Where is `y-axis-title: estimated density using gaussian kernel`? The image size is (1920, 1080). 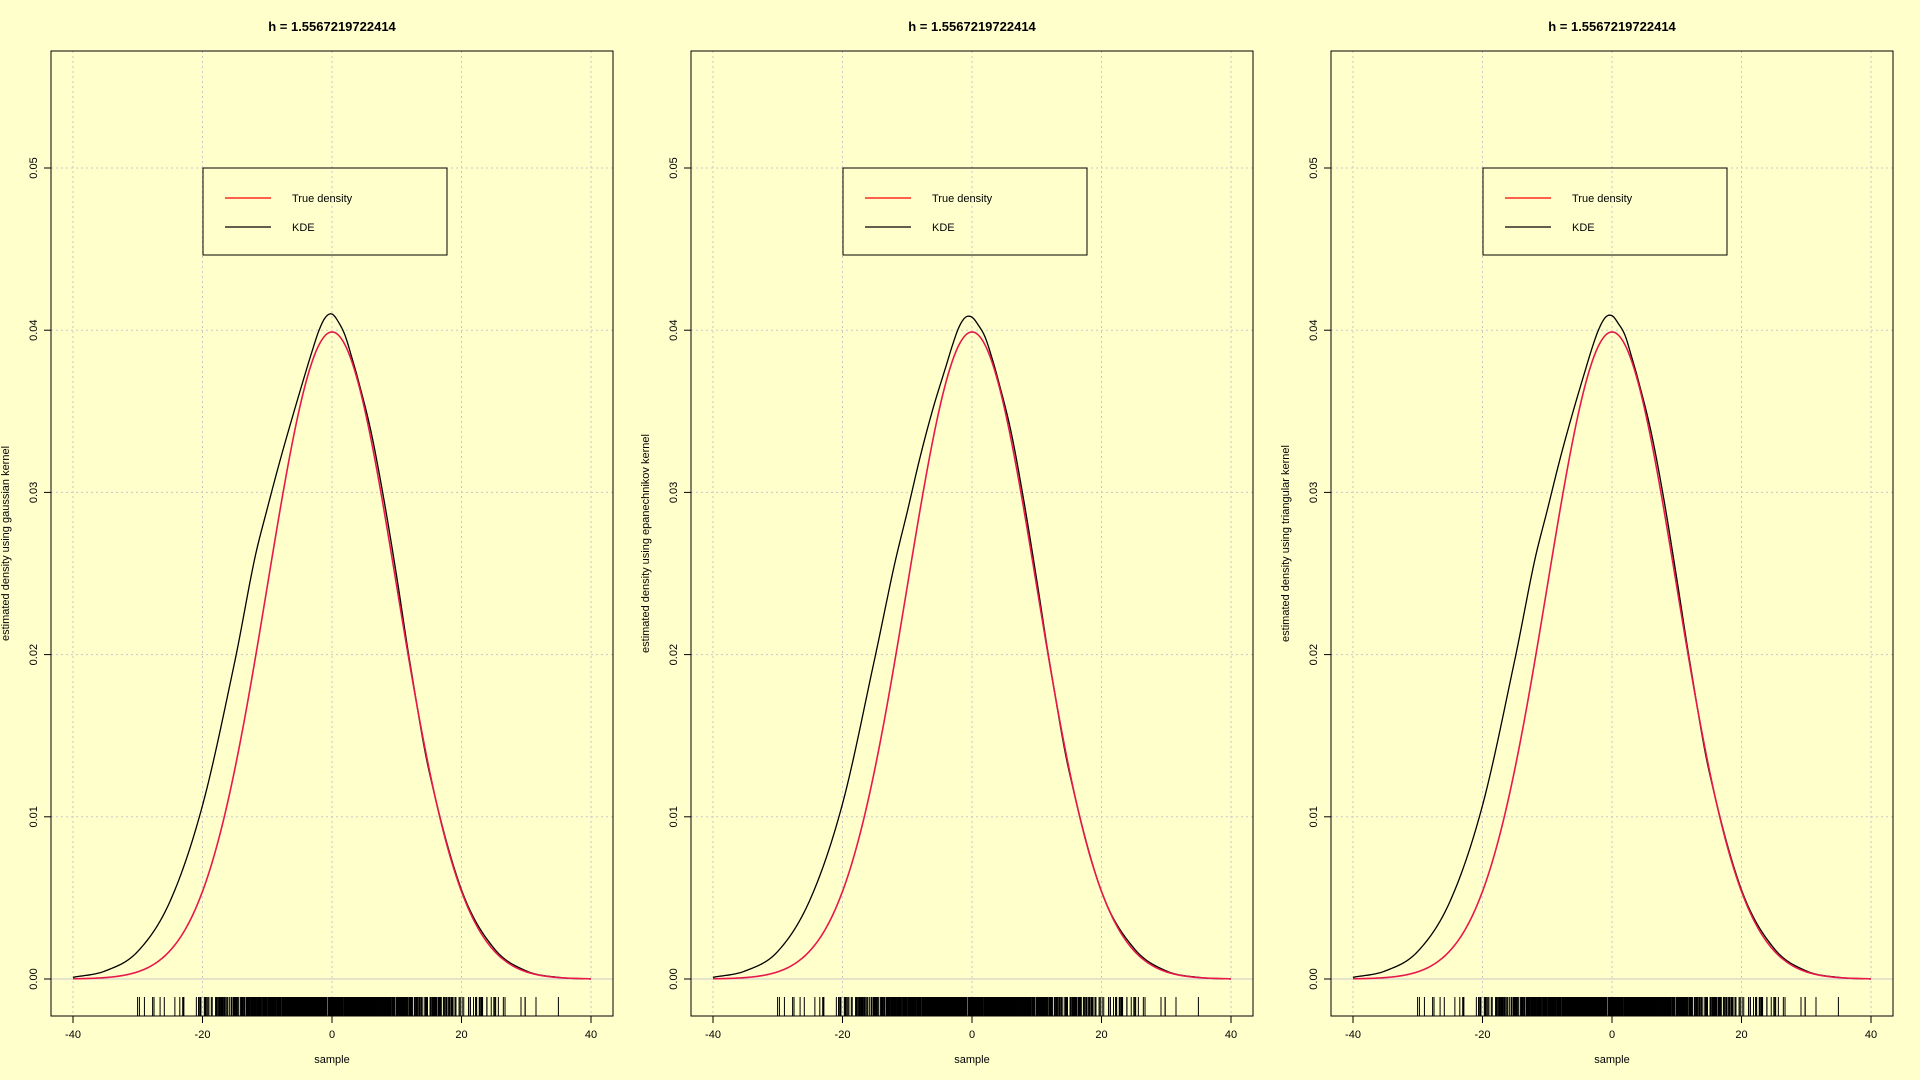 y-axis-title: estimated density using gaussian kernel is located at coordinates (6, 543).